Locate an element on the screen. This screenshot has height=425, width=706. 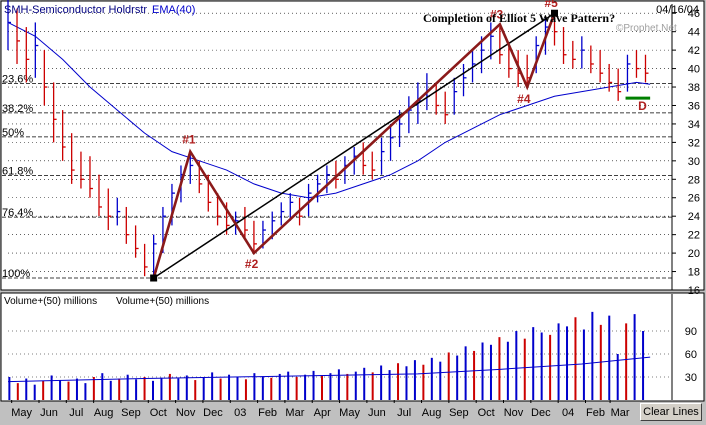
price-tick-label: 46 is located at coordinates (694, 14).